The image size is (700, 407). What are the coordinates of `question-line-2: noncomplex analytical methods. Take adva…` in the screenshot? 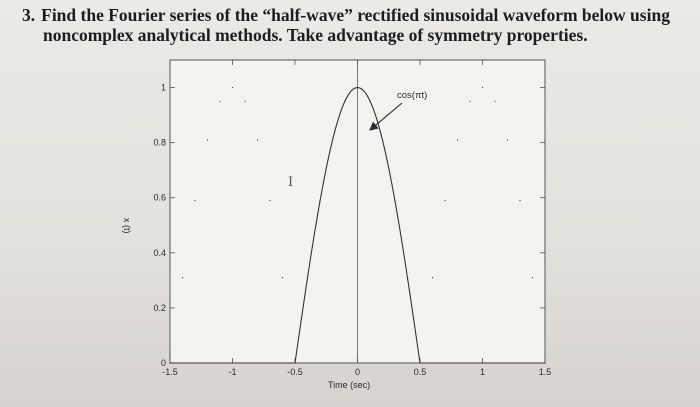 It's located at (315, 35).